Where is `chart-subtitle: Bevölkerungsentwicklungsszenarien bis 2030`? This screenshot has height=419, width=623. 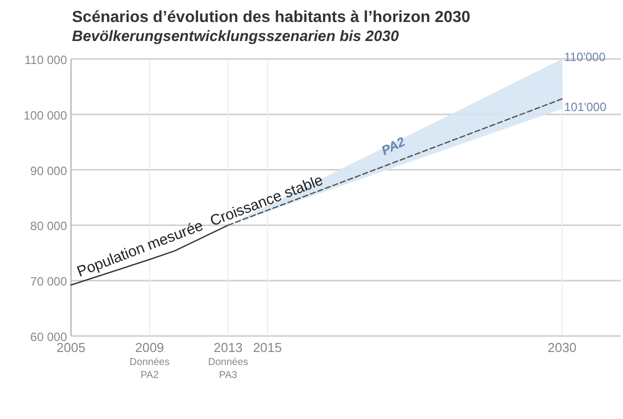
chart-subtitle: Bevölkerungsentwicklungsszenarien bis 2030 is located at coordinates (236, 36).